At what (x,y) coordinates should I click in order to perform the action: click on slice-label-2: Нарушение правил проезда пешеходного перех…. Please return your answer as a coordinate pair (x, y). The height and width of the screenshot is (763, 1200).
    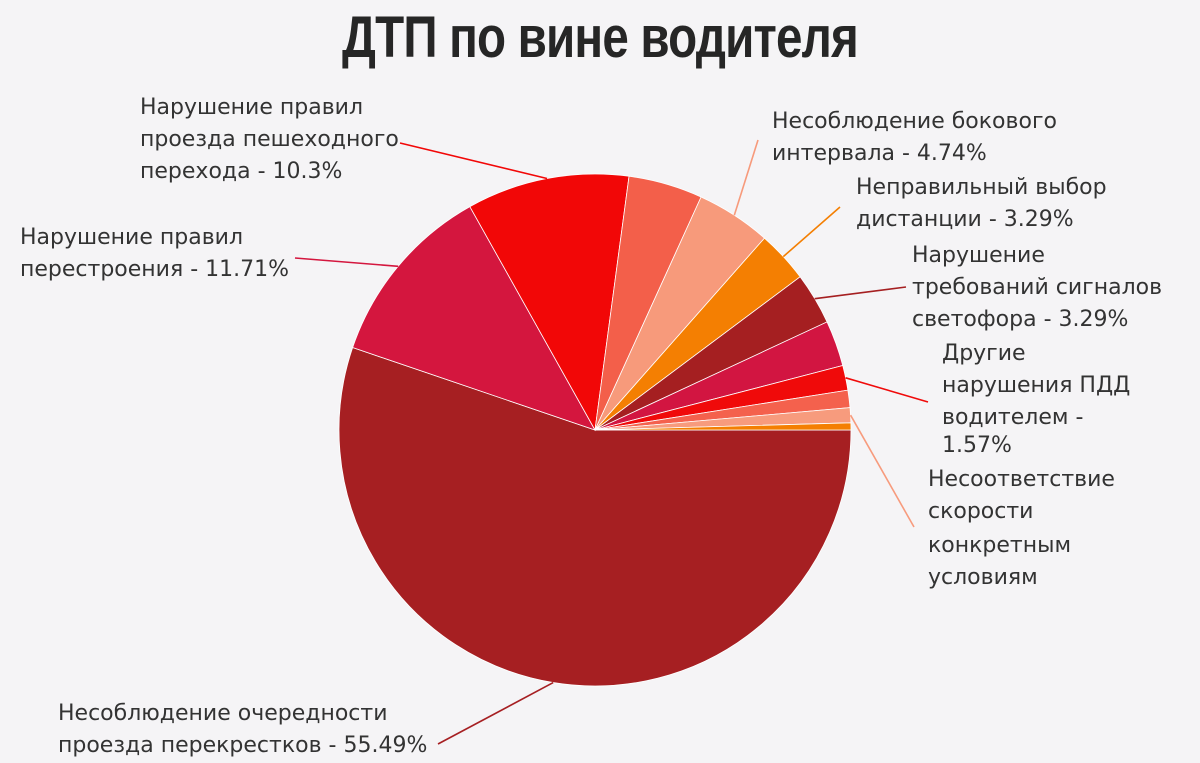
    Looking at the image, I should click on (269, 139).